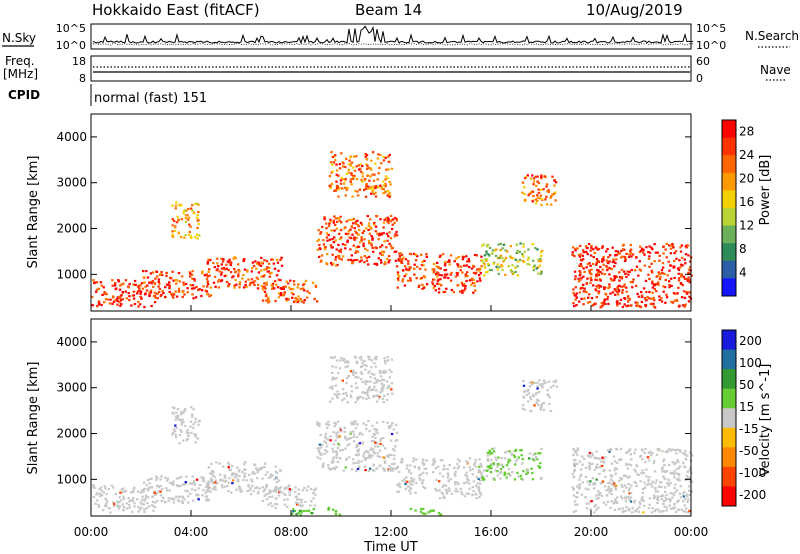 The image size is (800, 554). I want to click on colorbar-swatch, so click(729, 269).